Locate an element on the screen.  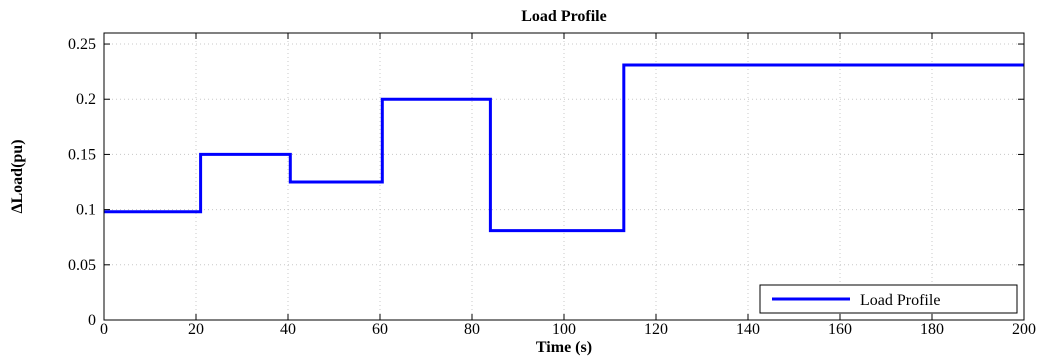
x-tick-label: 200 is located at coordinates (1024, 329).